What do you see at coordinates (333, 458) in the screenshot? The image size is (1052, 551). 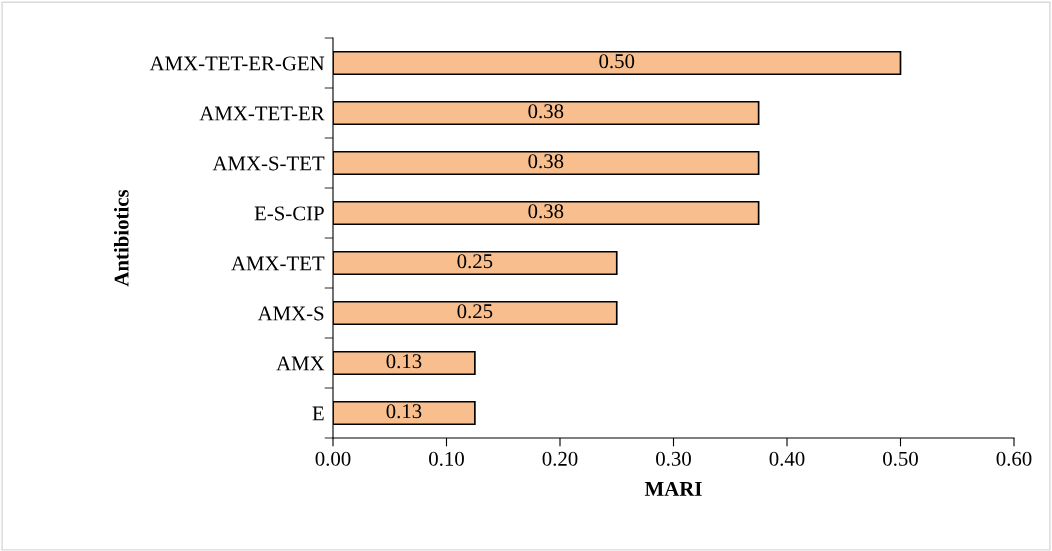 I see `x-tick-label: 0.00` at bounding box center [333, 458].